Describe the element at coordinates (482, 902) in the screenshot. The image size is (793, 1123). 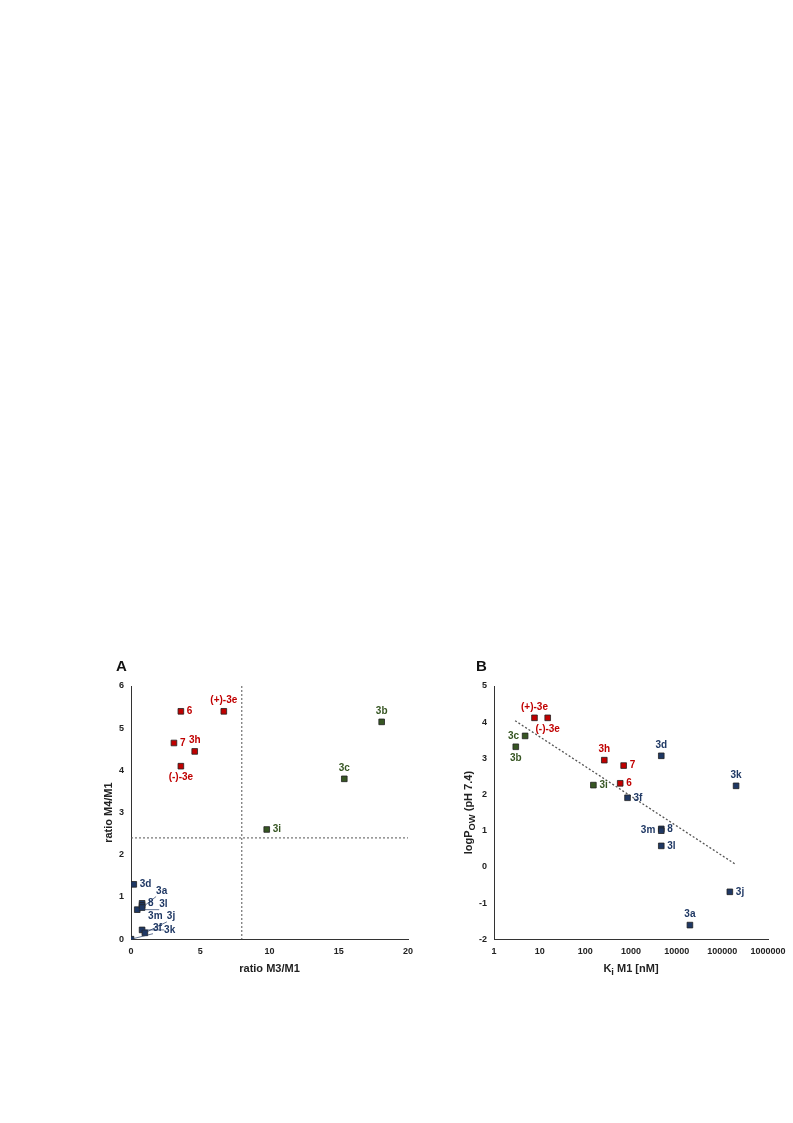
I see `y-tick-label: -1` at that location.